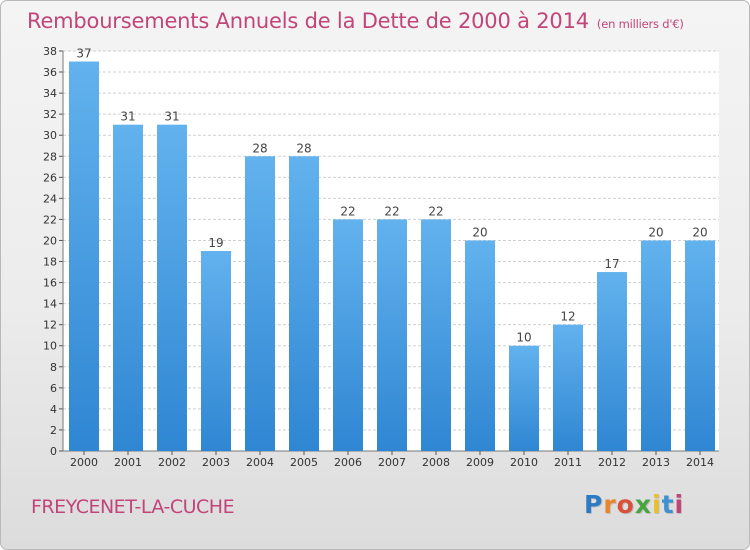 The height and width of the screenshot is (550, 750). What do you see at coordinates (216, 462) in the screenshot?
I see `x-tick-label: 2003` at bounding box center [216, 462].